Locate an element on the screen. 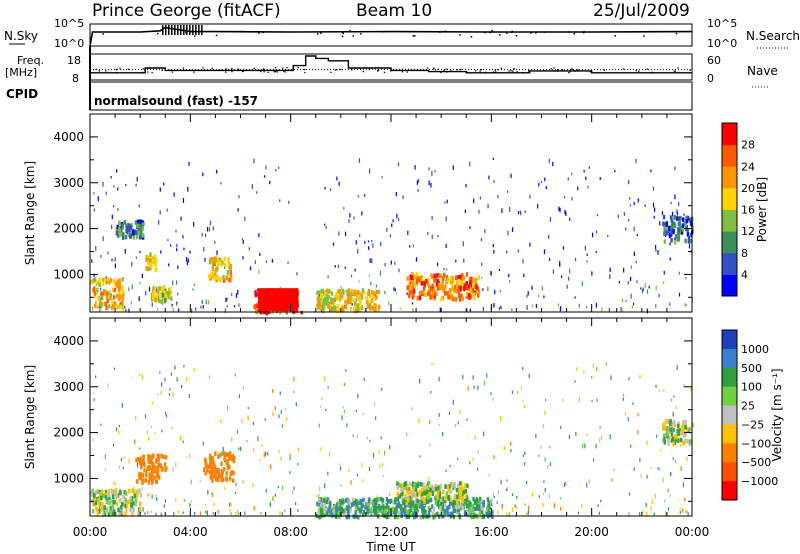 Image resolution: width=800 pixels, height=554 pixels. velocity-colorbar-segment is located at coordinates (729, 434).